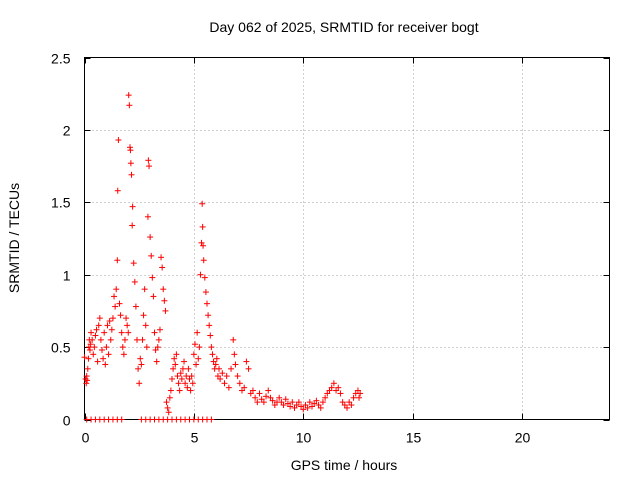 Image resolution: width=640 pixels, height=480 pixels. I want to click on x-tick-label: 10, so click(304, 438).